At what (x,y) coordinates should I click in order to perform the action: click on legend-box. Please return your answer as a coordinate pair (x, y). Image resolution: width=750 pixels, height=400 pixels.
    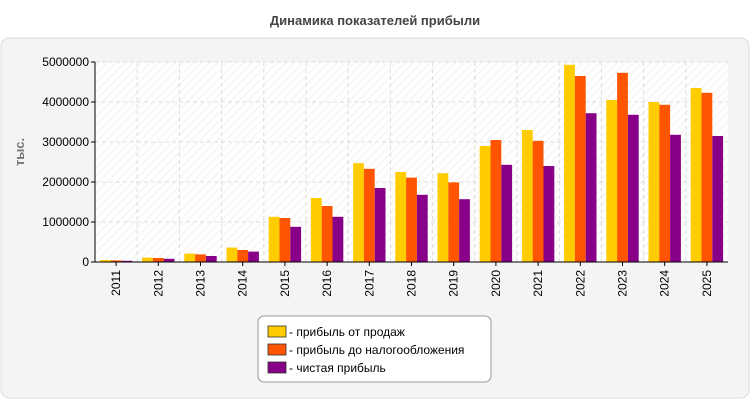
    Looking at the image, I should click on (374, 349).